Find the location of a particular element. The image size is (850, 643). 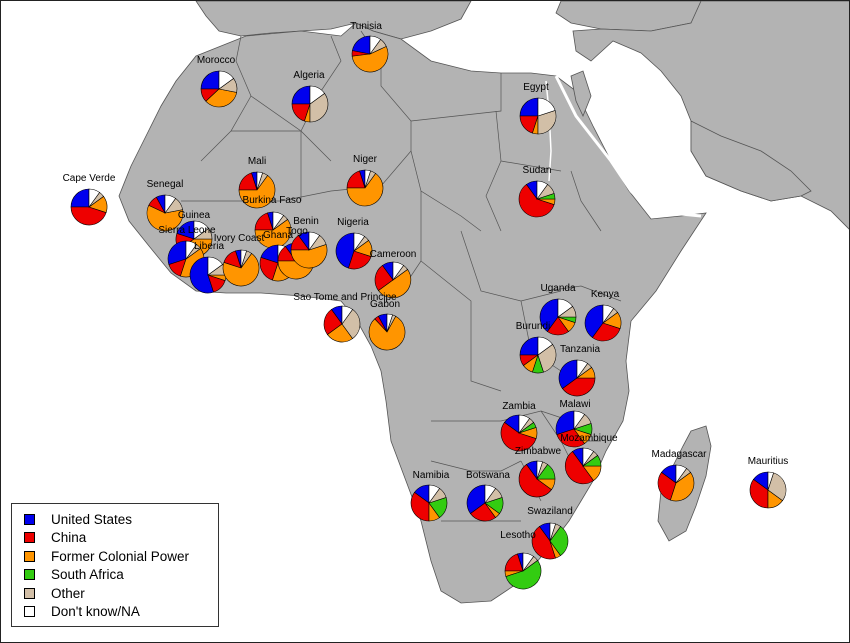

country-label-liberia: Liberia is located at coordinates (209, 246).